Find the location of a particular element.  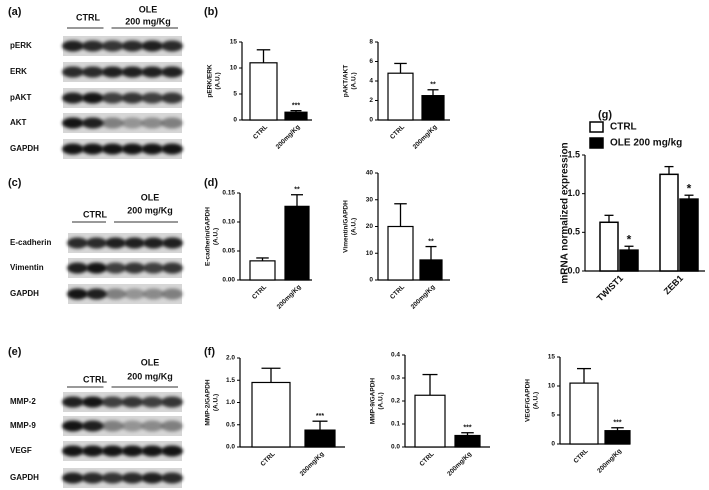

legend-label: CTRL is located at coordinates (623, 127).